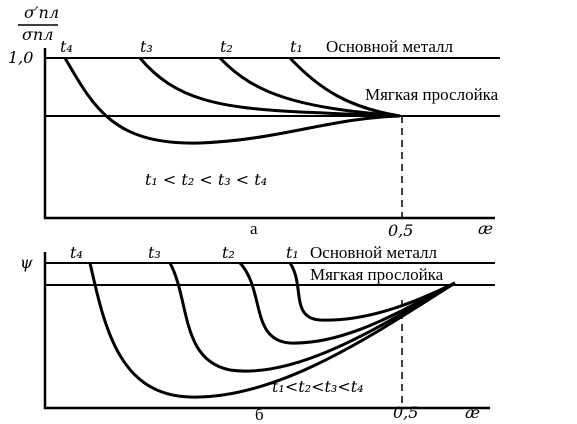 This screenshot has height=424, width=577. Describe the element at coordinates (259, 414) in the screenshot. I see `caption: б` at that location.